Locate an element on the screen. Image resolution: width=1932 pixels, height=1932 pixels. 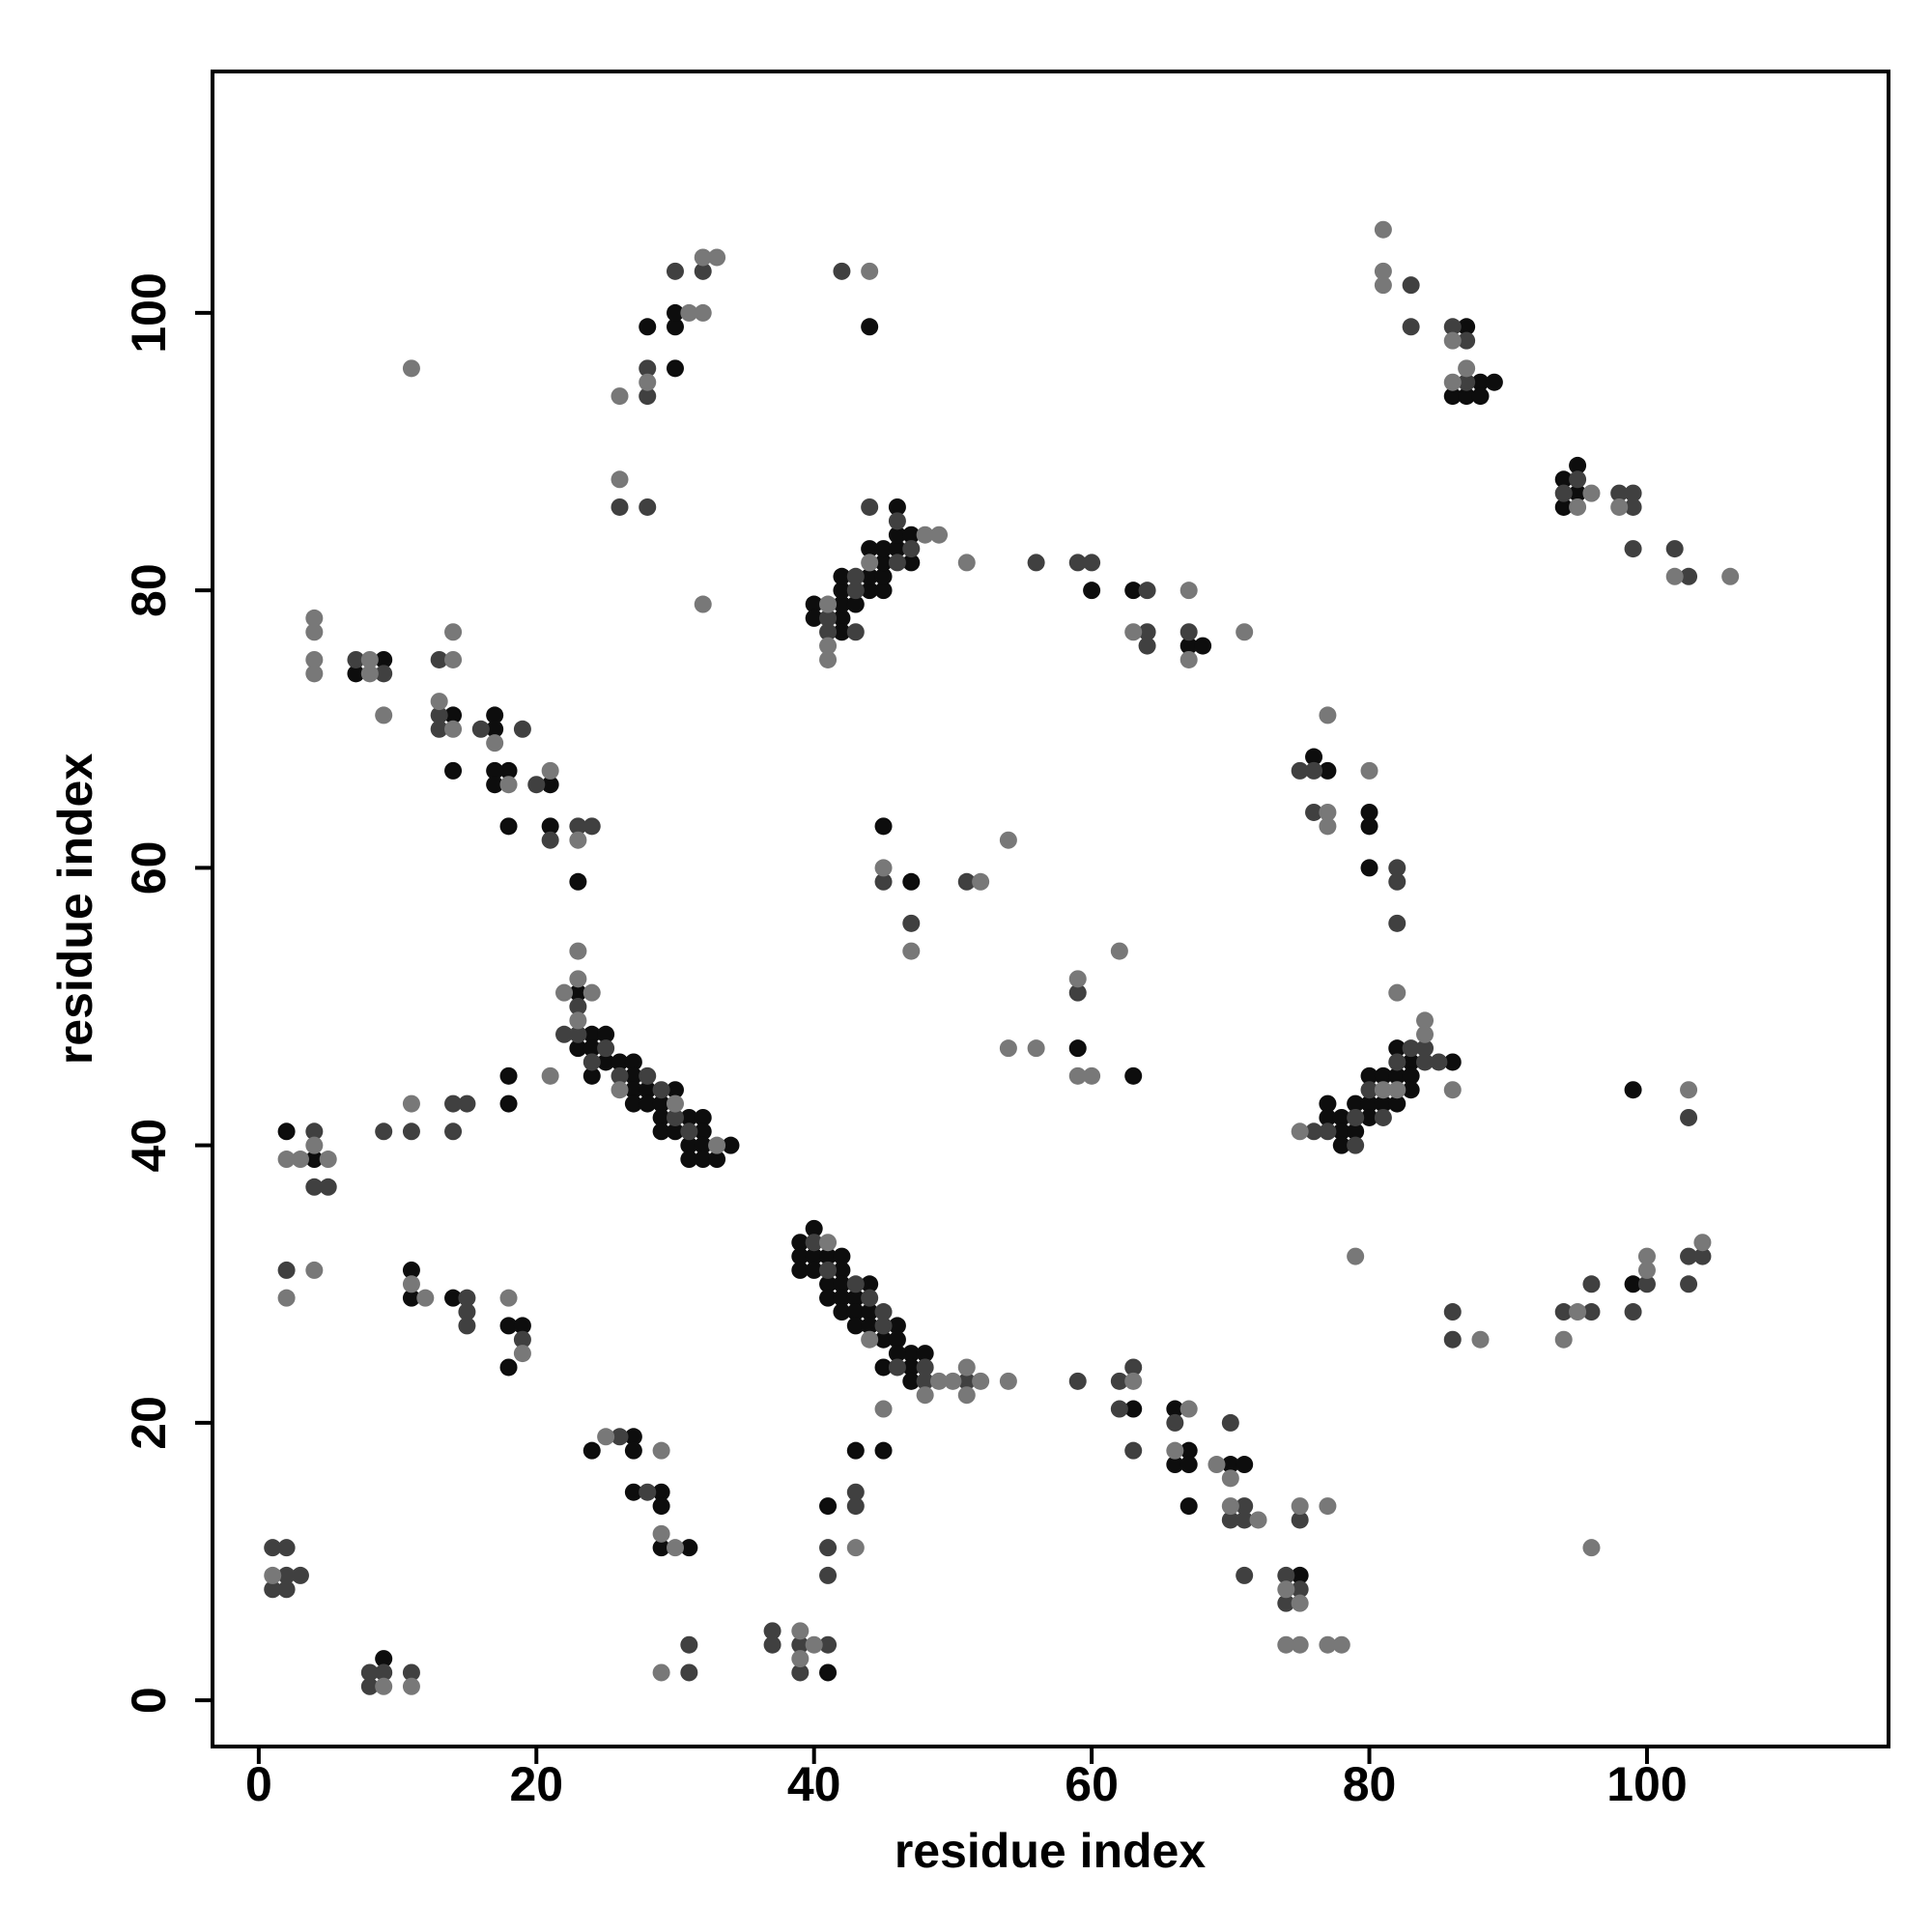
x-axis-label: residue index is located at coordinates (1051, 1851).